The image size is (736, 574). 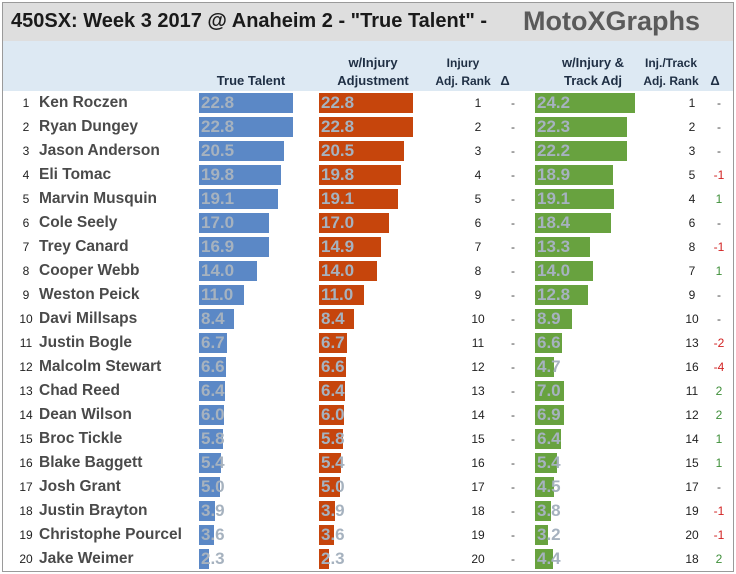 What do you see at coordinates (26, 319) in the screenshot?
I see `row-rank: 10` at bounding box center [26, 319].